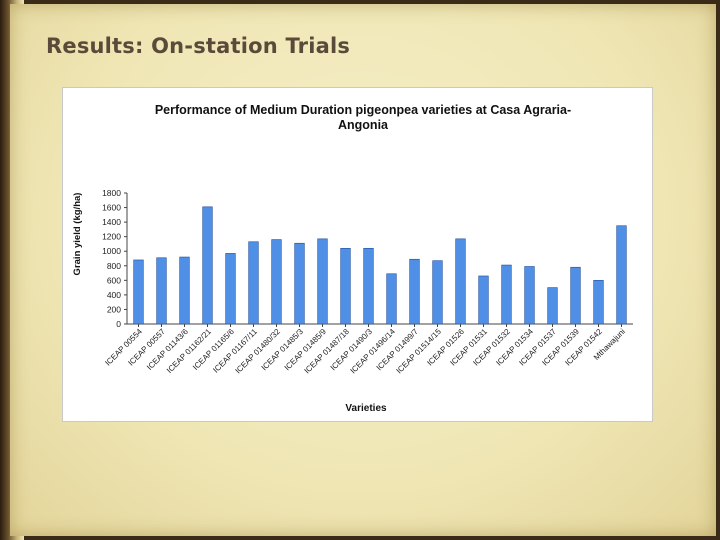  Describe the element at coordinates (77, 234) in the screenshot. I see `y-axis-label: Grain yield (kg/ha)` at that location.